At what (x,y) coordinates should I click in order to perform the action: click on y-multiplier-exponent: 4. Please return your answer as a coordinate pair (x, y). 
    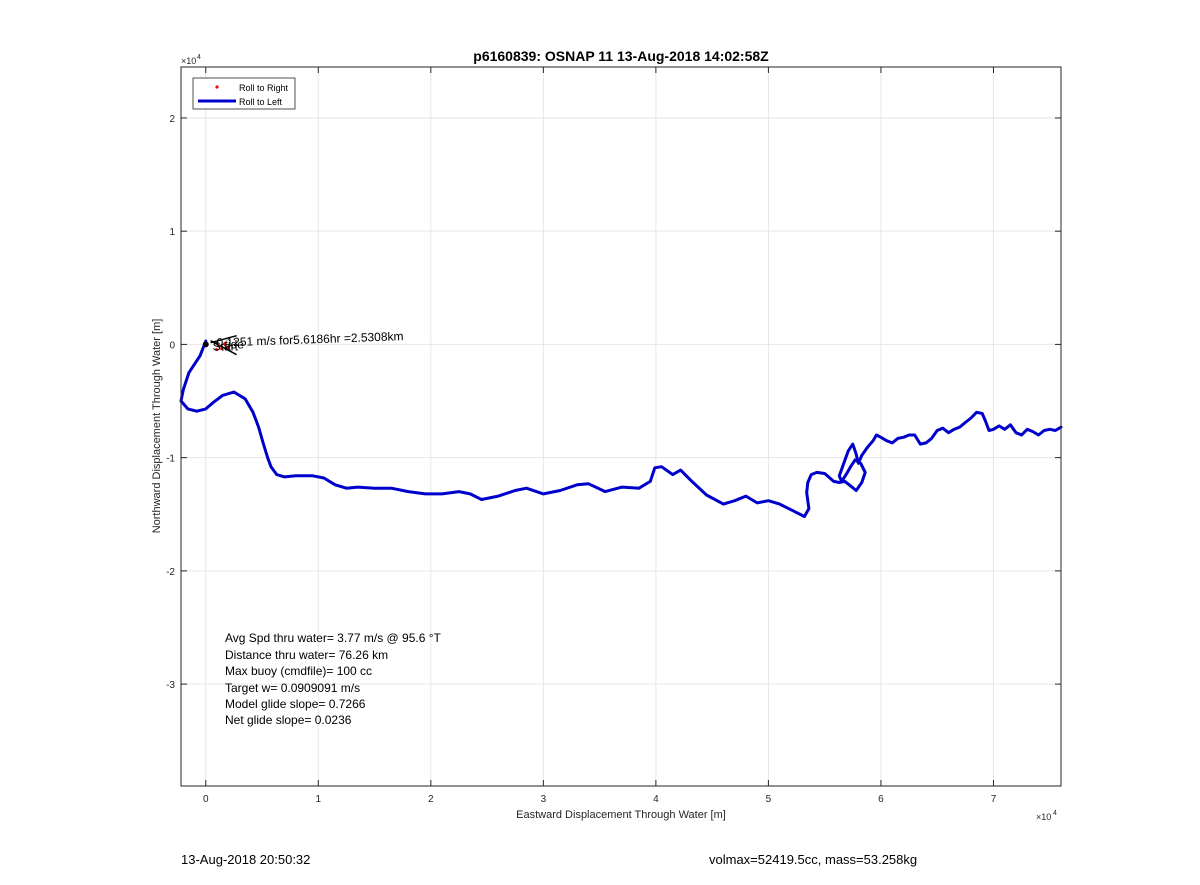
    Looking at the image, I should click on (199, 57).